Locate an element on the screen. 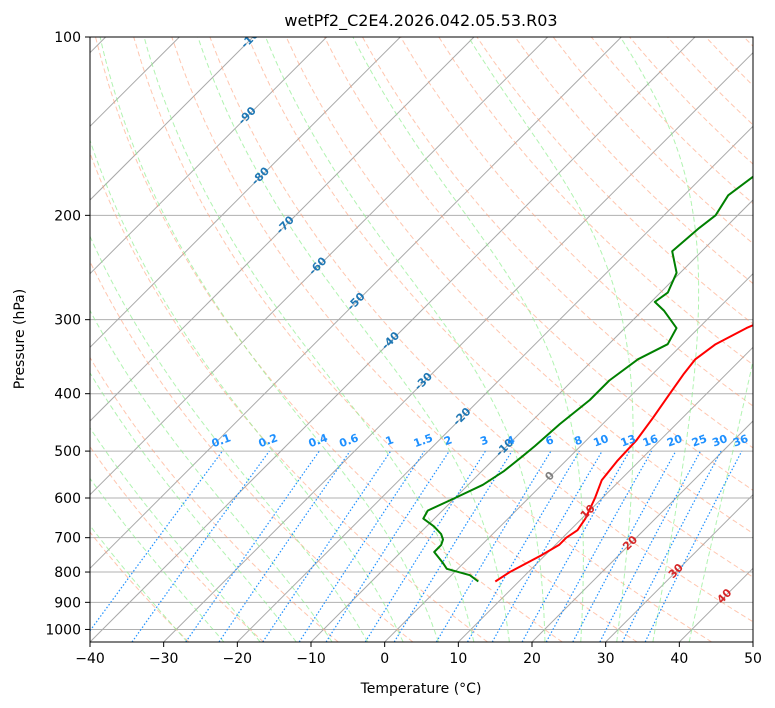  mixing-ratio-label: 1.5 is located at coordinates (423, 440).